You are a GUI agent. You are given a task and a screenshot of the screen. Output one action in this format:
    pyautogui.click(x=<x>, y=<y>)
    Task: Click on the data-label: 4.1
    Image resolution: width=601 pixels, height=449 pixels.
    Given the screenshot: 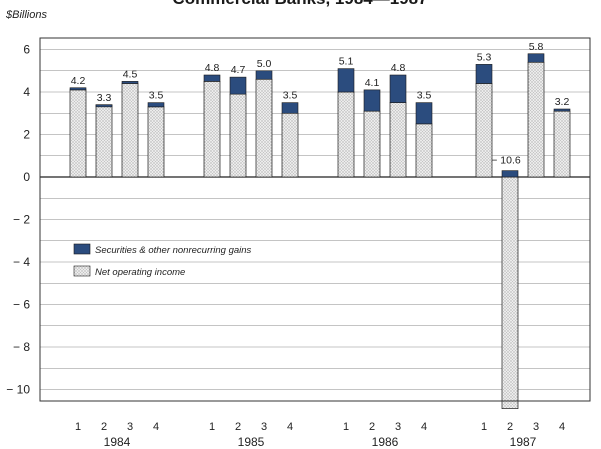 What is the action you would take?
    pyautogui.click(x=372, y=83)
    